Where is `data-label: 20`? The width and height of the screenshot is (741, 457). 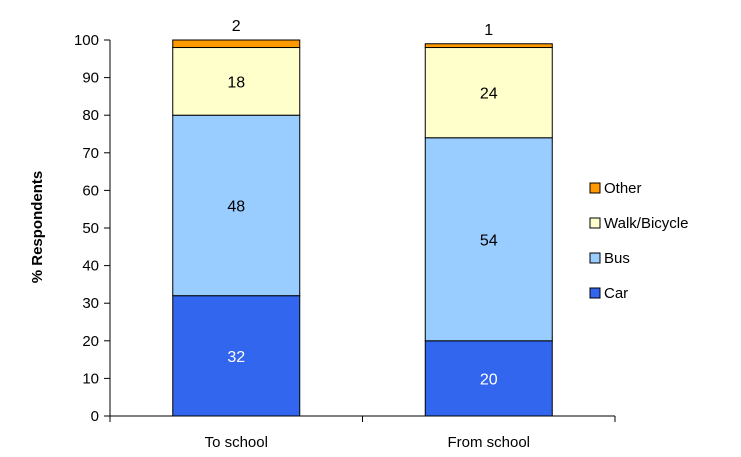 data-label: 20 is located at coordinates (489, 379).